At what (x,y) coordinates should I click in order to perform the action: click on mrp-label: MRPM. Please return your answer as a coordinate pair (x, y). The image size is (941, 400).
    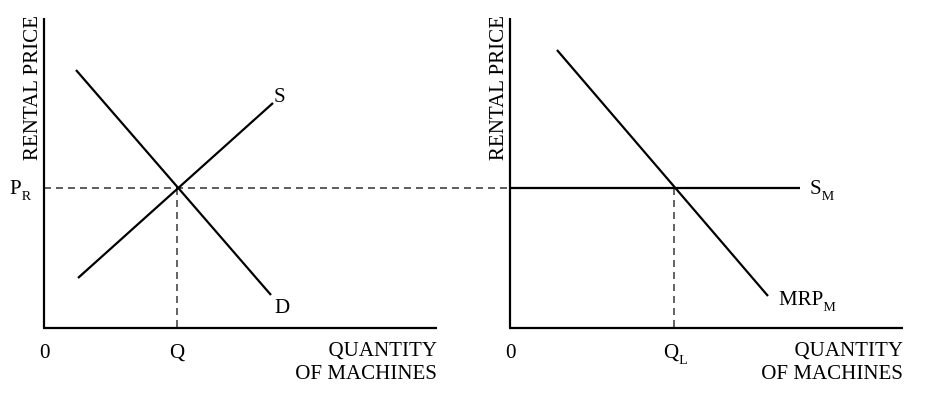
    Looking at the image, I should click on (807, 300).